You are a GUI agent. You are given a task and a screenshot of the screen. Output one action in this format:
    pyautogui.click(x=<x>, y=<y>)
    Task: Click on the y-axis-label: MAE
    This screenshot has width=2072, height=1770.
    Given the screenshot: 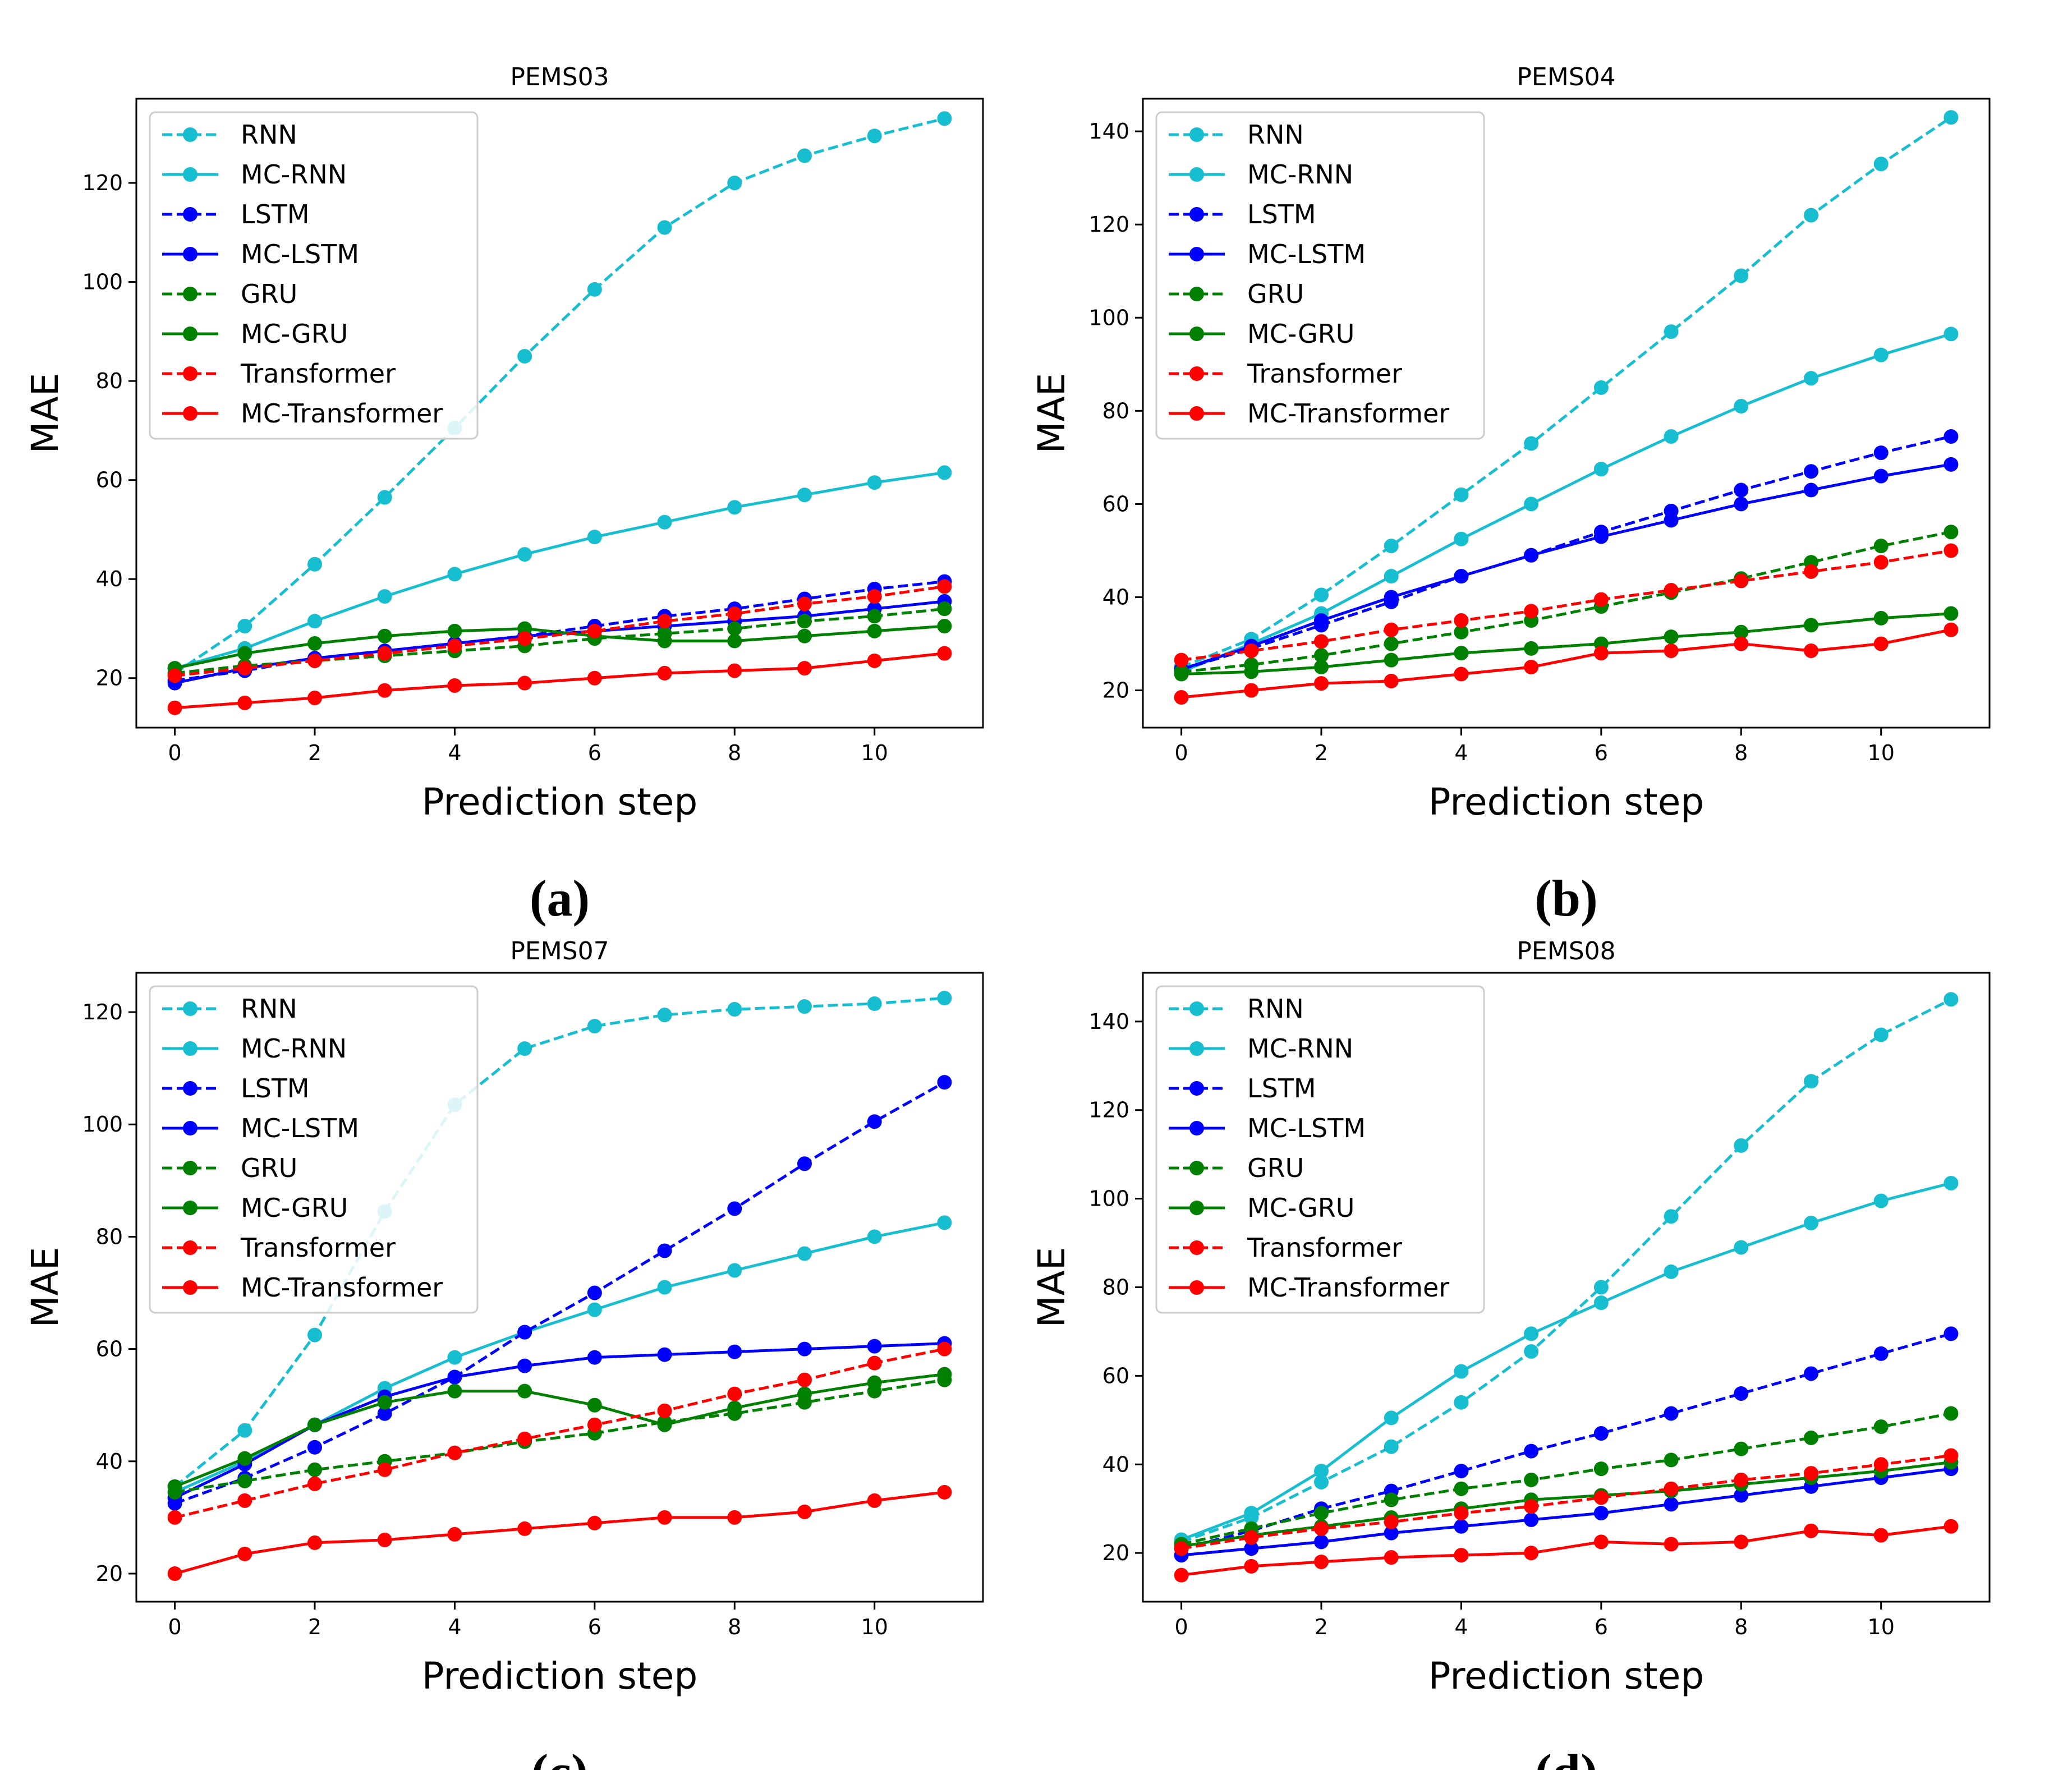 What is the action you would take?
    pyautogui.click(x=1051, y=413)
    